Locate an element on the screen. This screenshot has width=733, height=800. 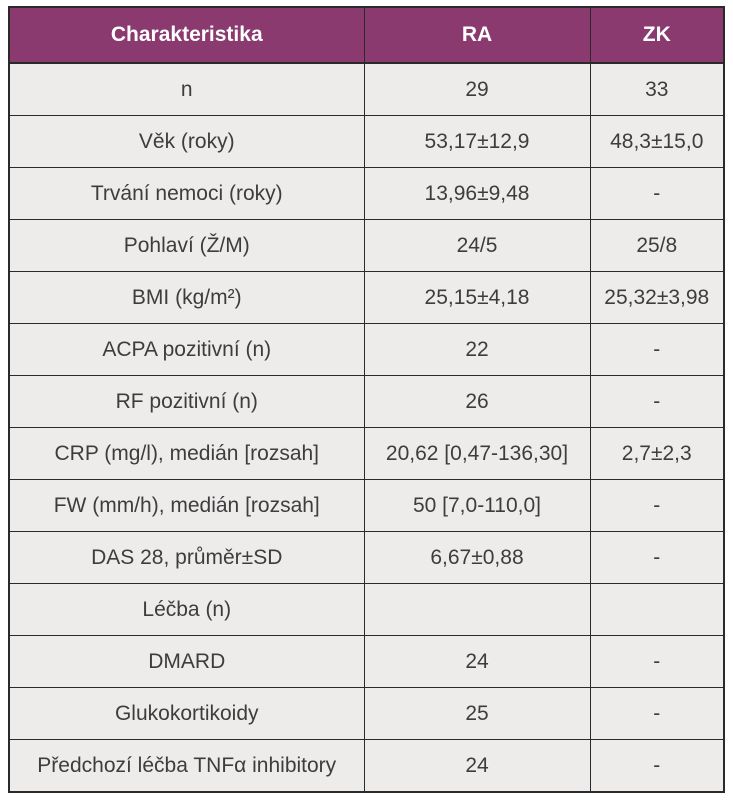
table-row: Glukokortikoidy 25- is located at coordinates (366, 713).